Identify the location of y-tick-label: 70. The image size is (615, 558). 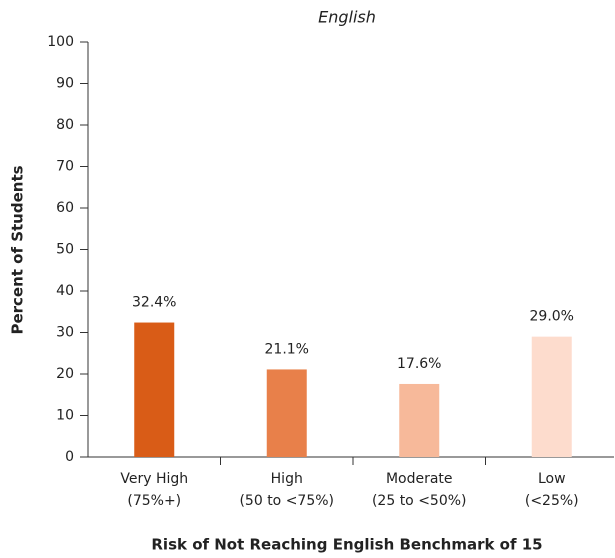
(65, 167).